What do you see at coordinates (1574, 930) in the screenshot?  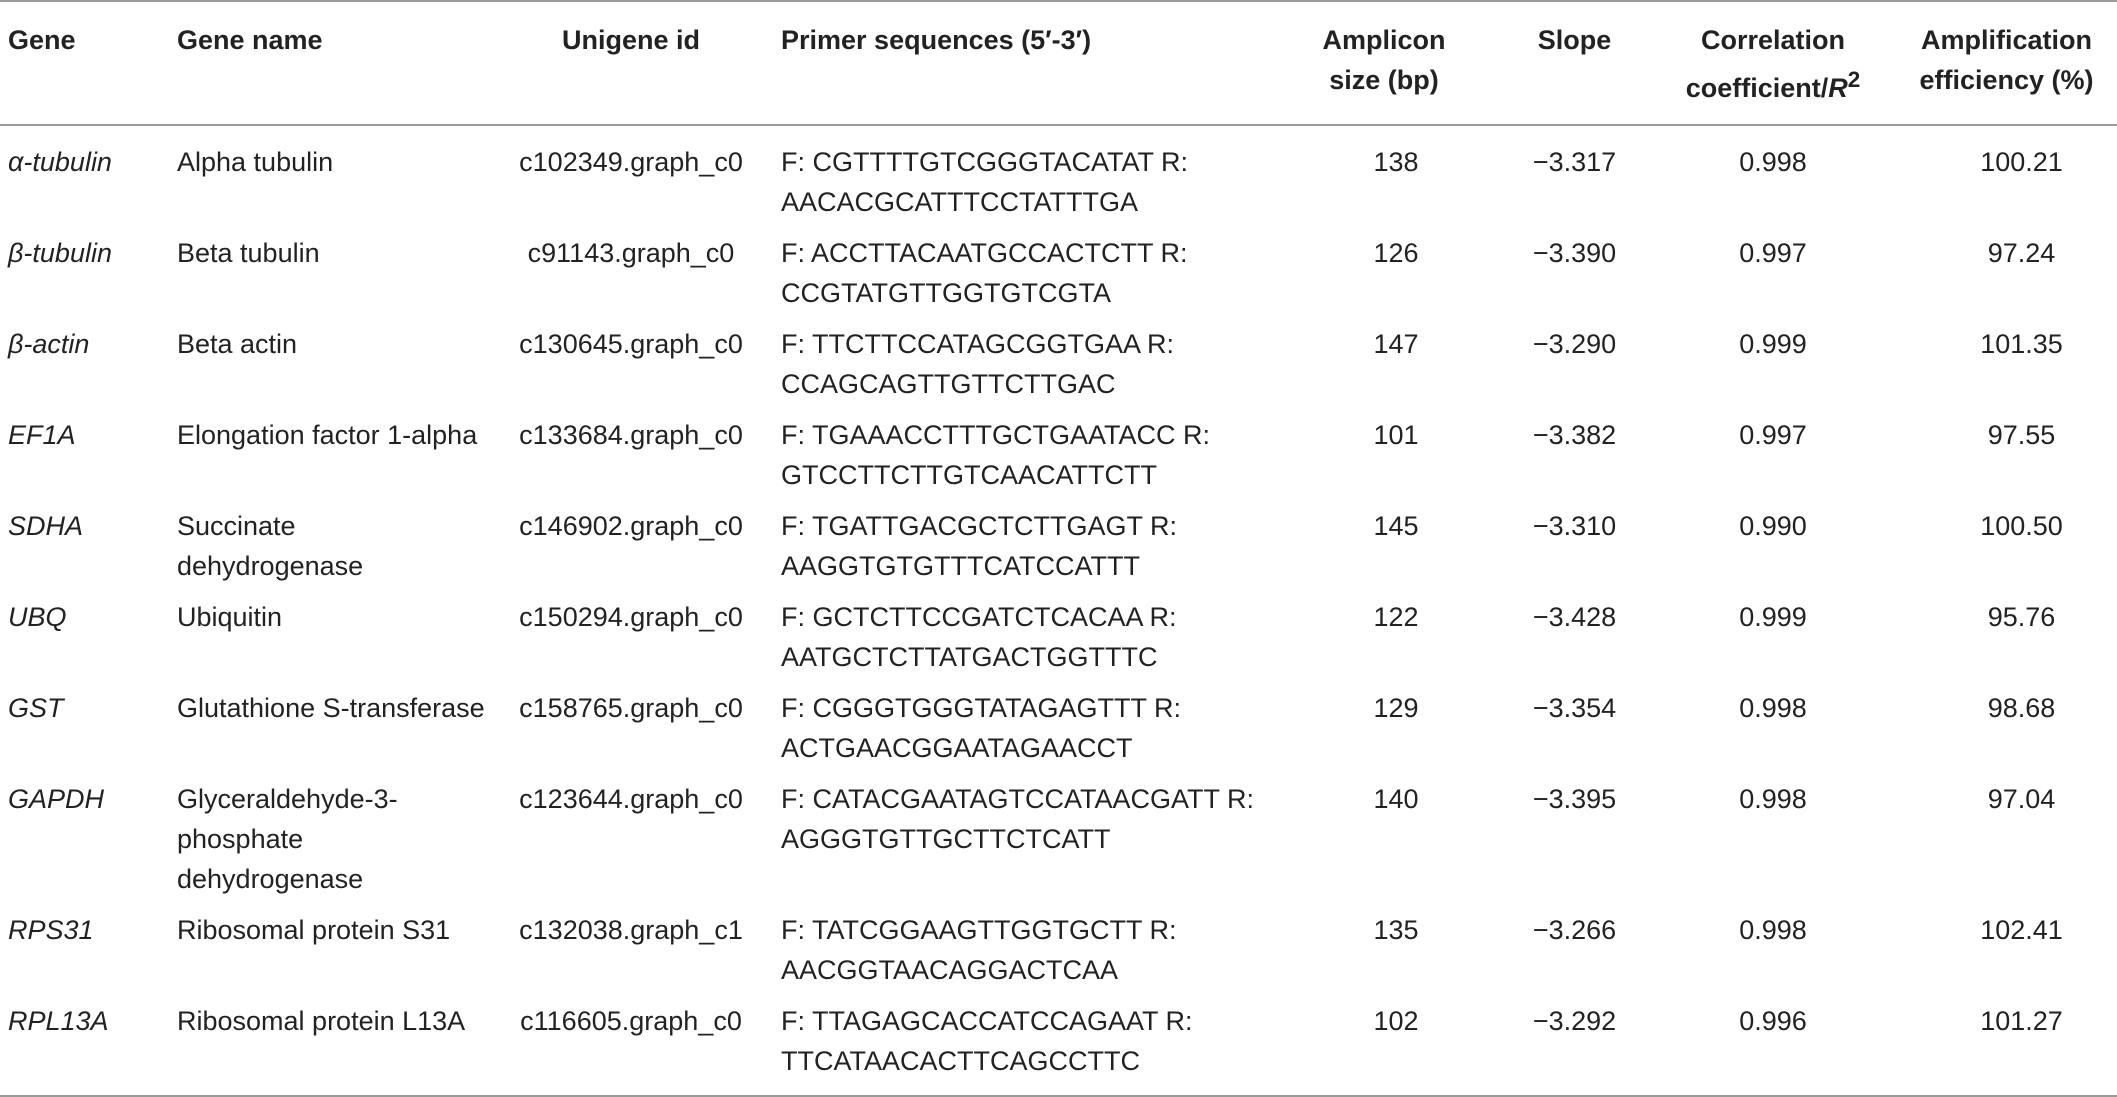 I see `slope-cell: −3.266` at bounding box center [1574, 930].